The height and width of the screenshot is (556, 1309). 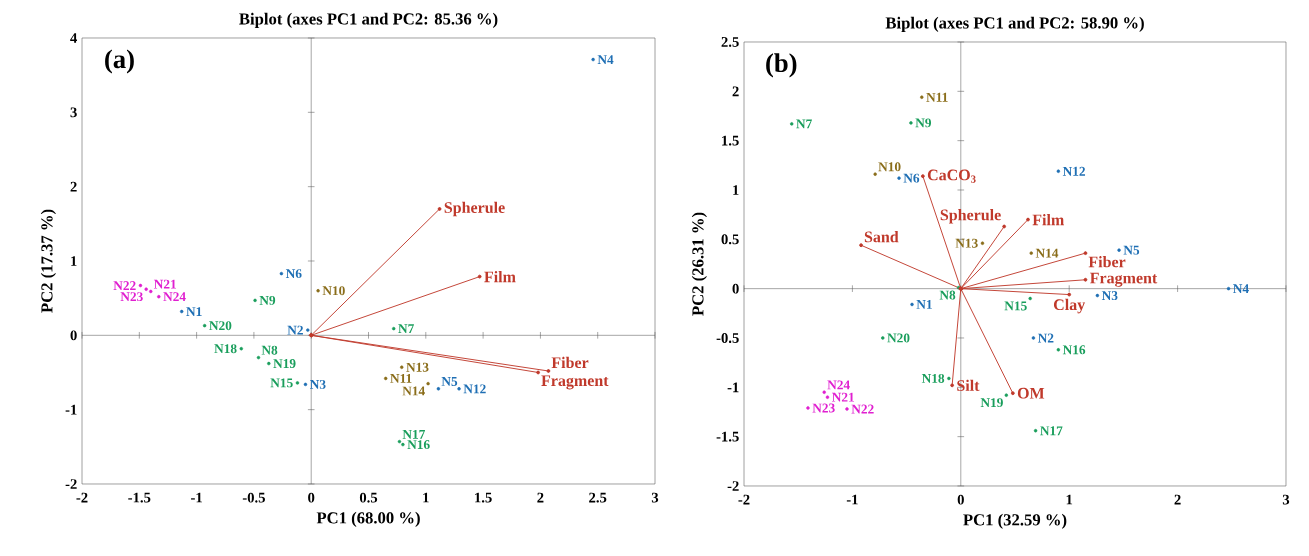 I want to click on chart-title: Biplot (axes PC1 and PC2: 58.90 %), so click(x=1014, y=24).